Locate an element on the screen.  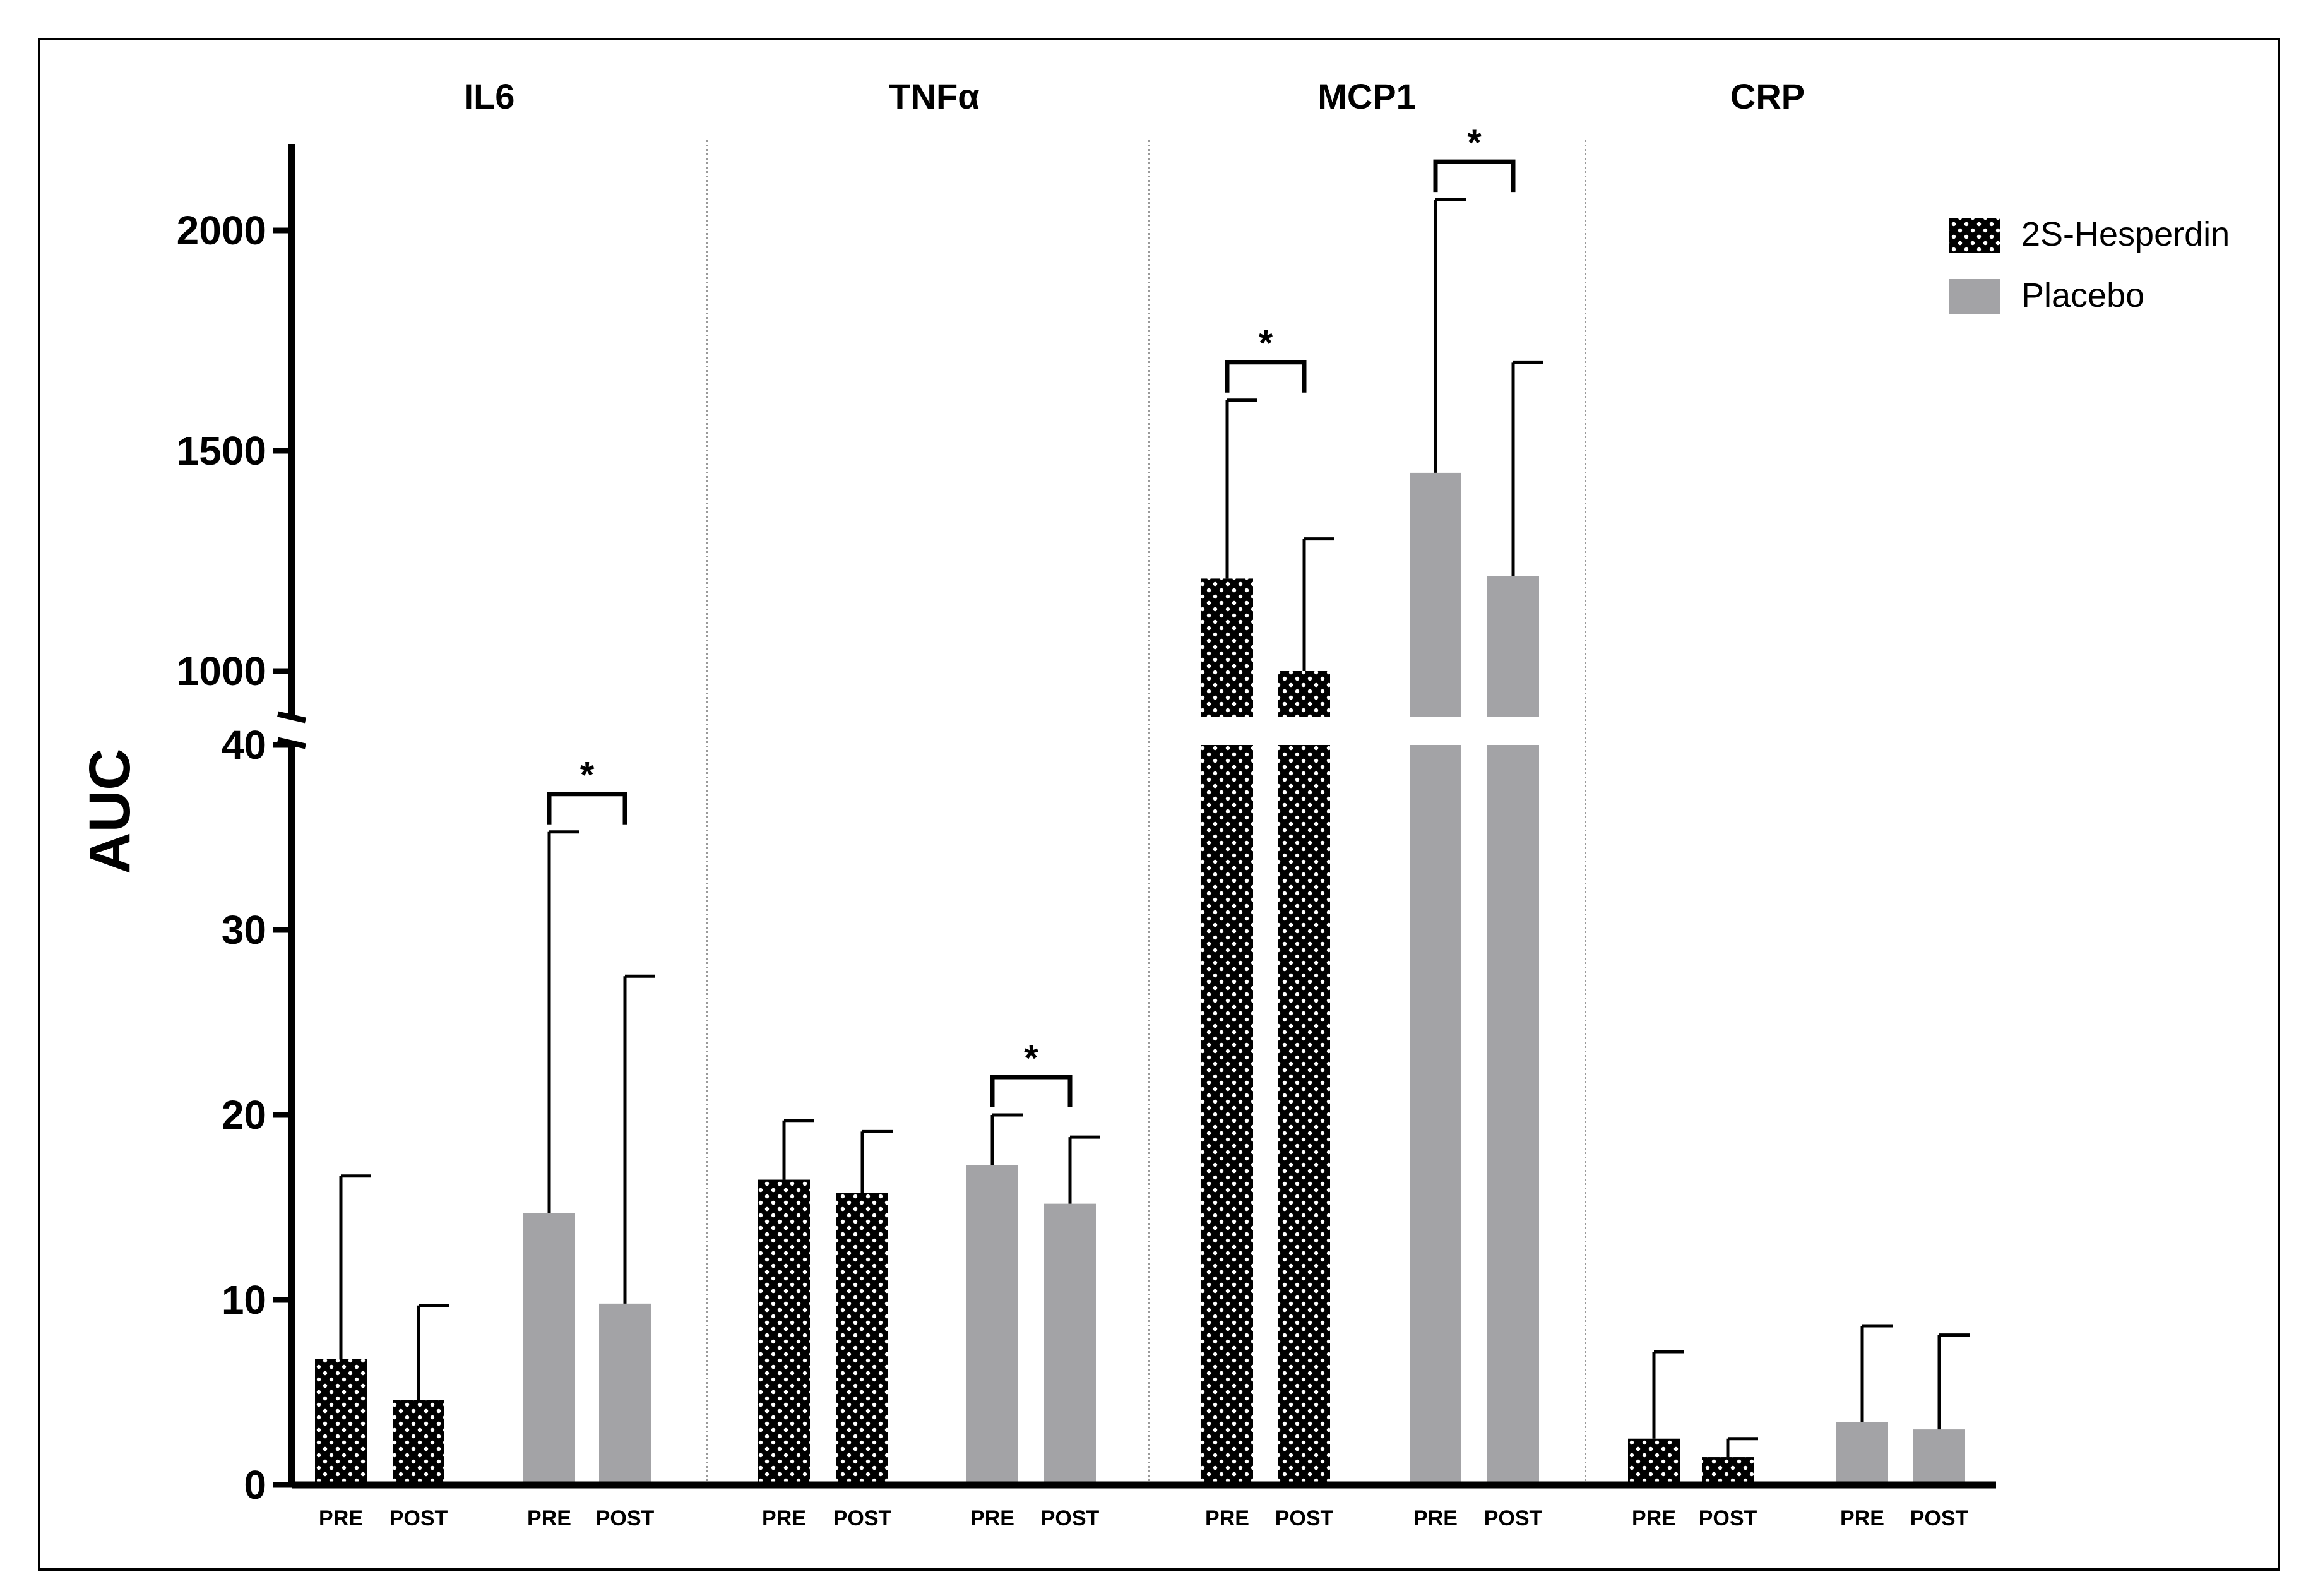
panel-title: MCP1 is located at coordinates (1366, 96).